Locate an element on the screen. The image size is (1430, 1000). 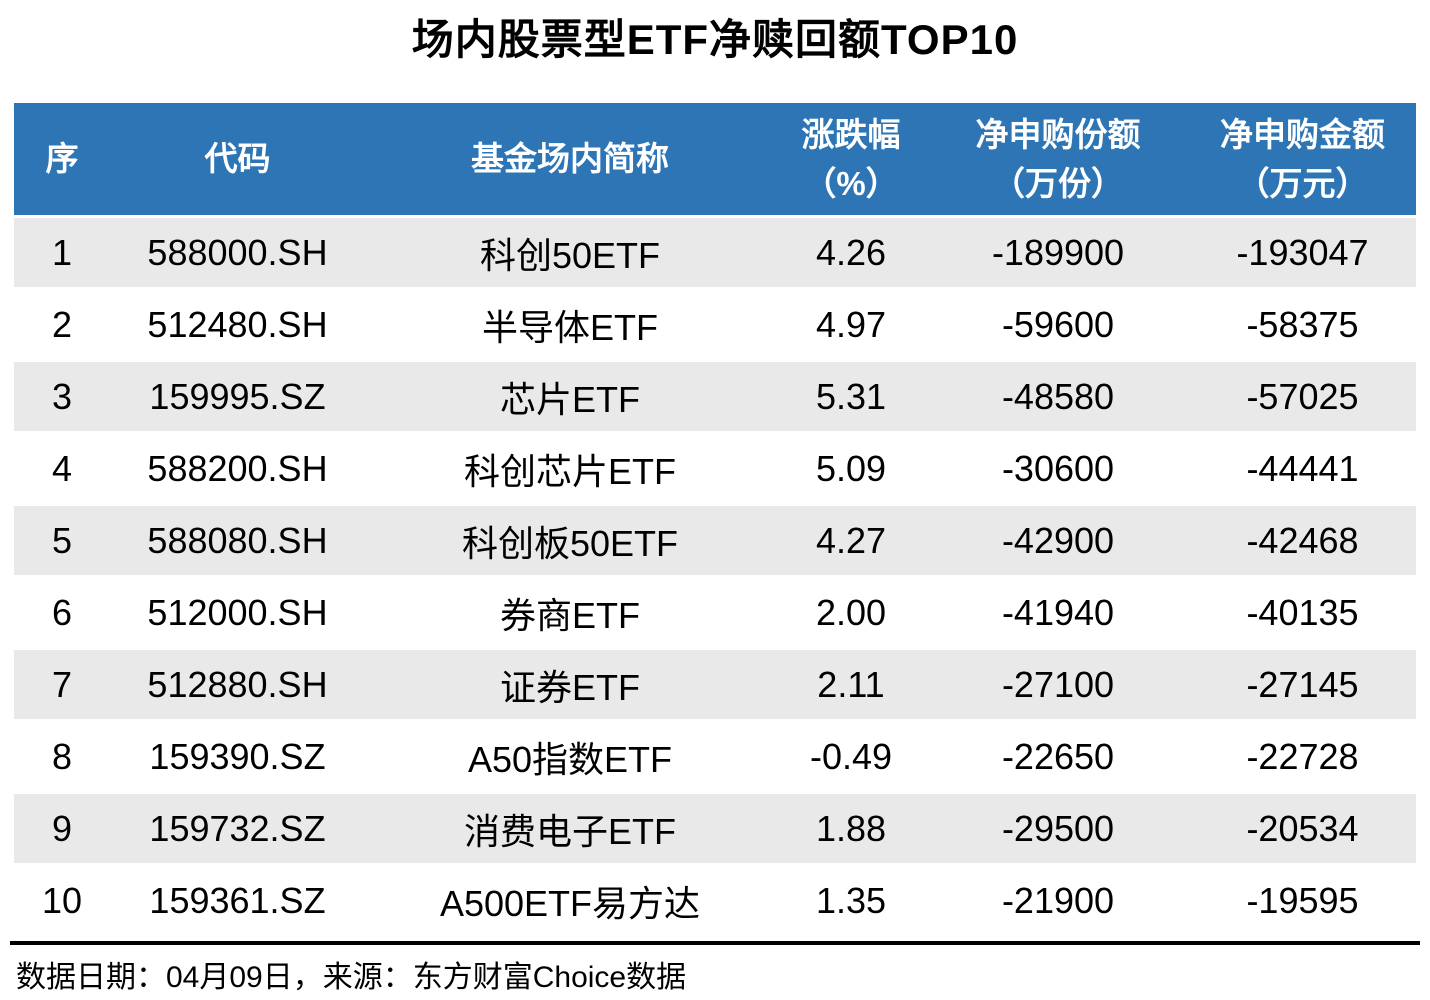
column-header-net-shares-label: 净申购份额 is located at coordinates (1058, 134).